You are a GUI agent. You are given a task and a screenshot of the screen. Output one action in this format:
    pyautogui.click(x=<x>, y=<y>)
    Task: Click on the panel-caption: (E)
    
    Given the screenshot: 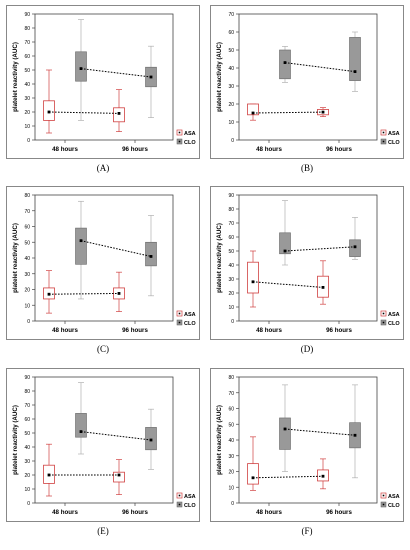 What is the action you would take?
    pyautogui.click(x=103, y=531)
    